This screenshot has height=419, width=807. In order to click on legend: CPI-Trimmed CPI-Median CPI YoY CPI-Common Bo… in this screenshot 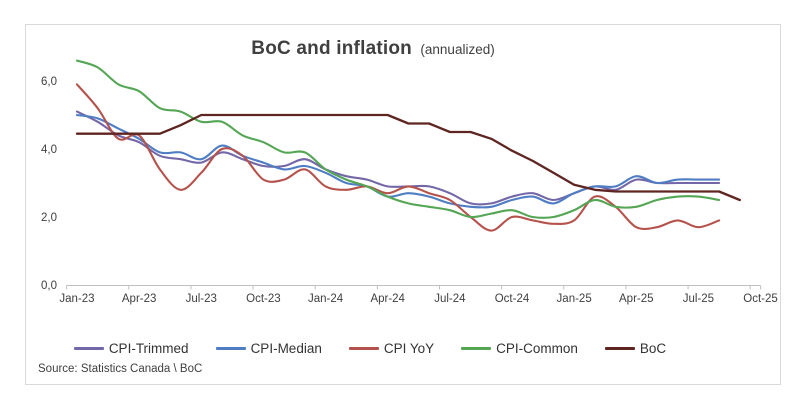, I will do `click(370, 348)`.